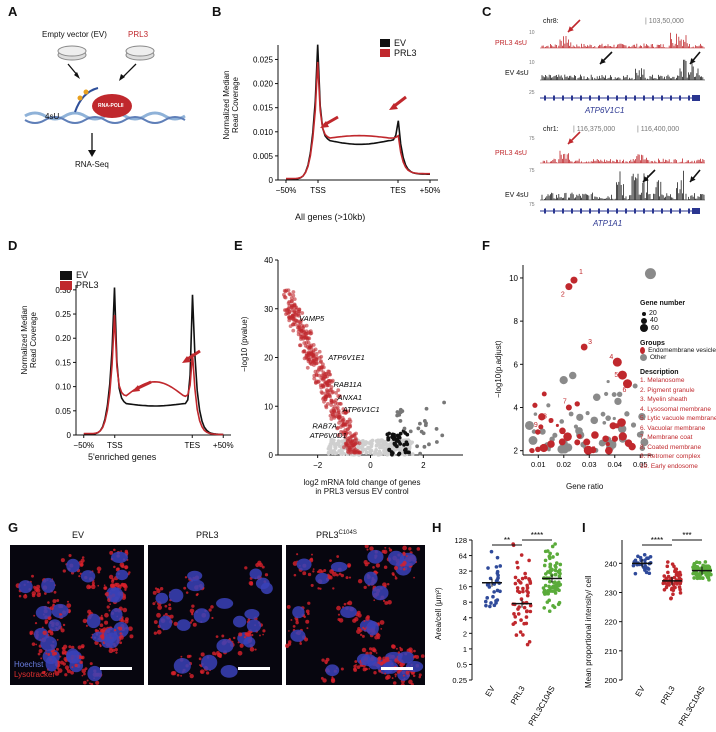 The width and height of the screenshot is (716, 732). I want to click on panel-label-a: A, so click(13, 11).